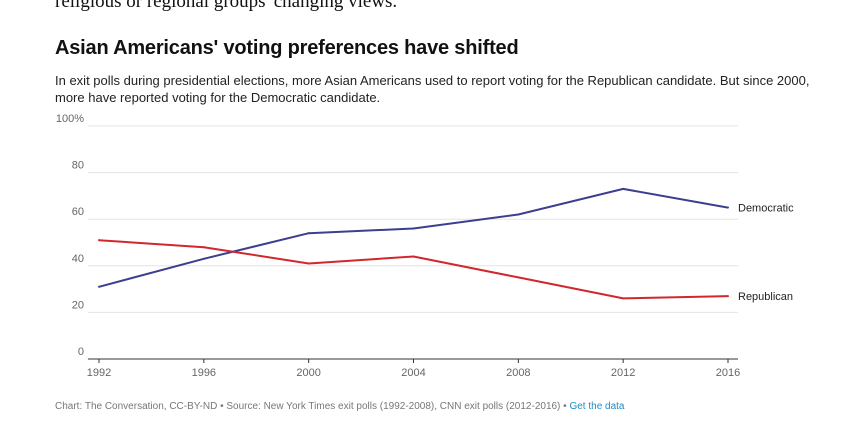 This screenshot has width=866, height=447. What do you see at coordinates (99, 373) in the screenshot?
I see `x-tick-label: 1992` at bounding box center [99, 373].